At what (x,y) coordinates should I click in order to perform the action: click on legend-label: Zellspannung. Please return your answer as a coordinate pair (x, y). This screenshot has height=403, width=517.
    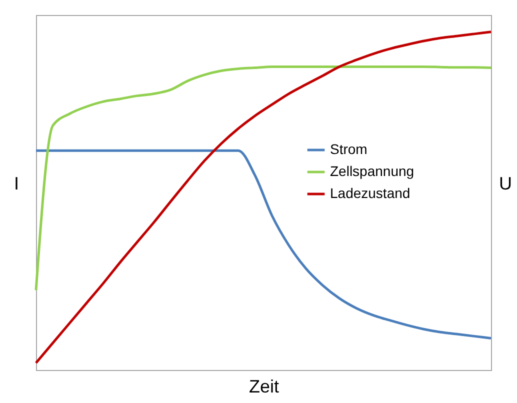
    Looking at the image, I should click on (372, 171).